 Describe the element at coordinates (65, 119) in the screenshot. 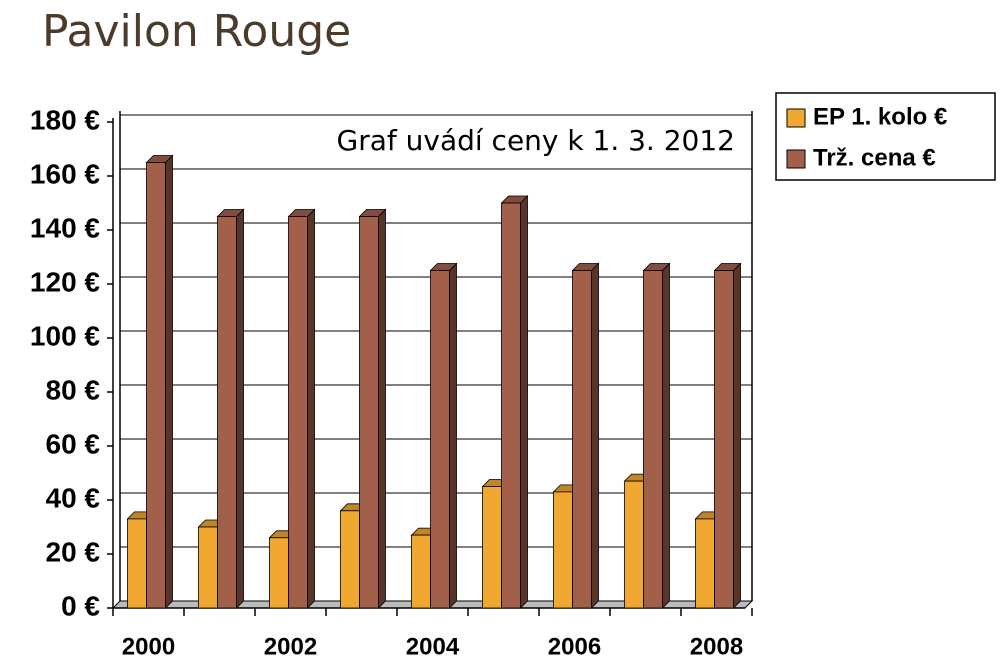

I see `y-tick-label: 180 €` at that location.